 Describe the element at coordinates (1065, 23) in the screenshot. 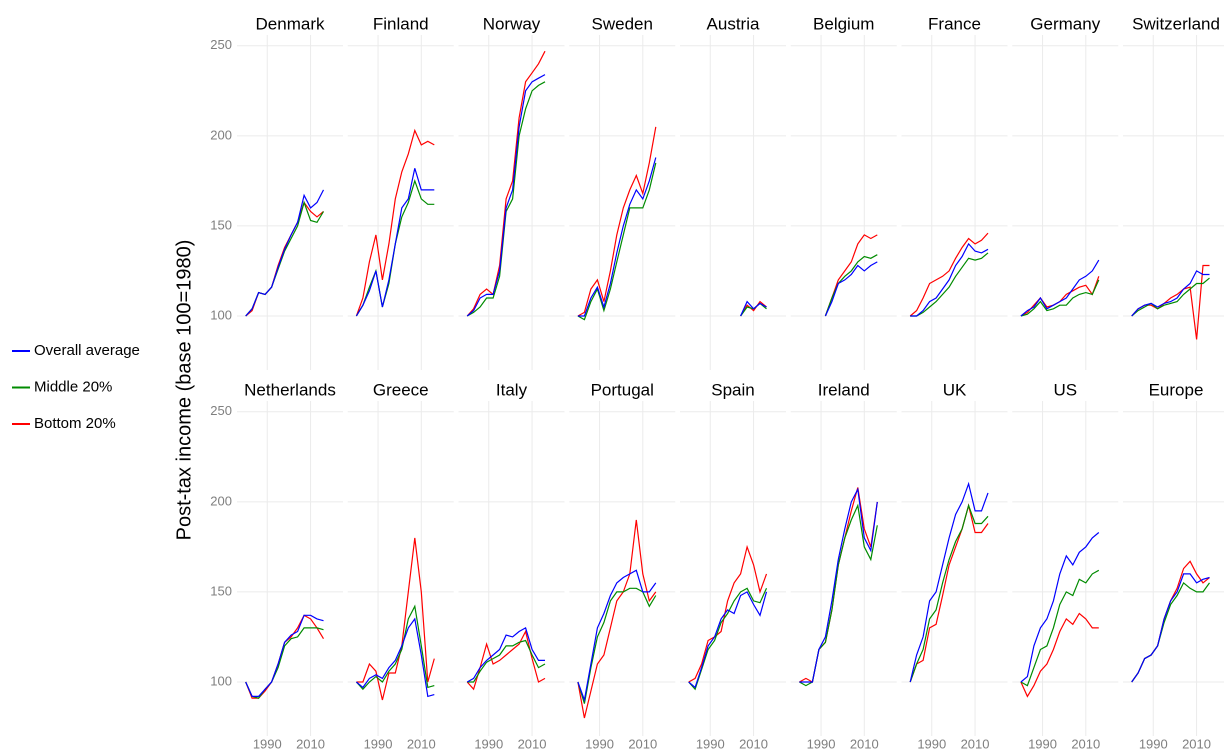

I see `facet-title: Germany` at that location.